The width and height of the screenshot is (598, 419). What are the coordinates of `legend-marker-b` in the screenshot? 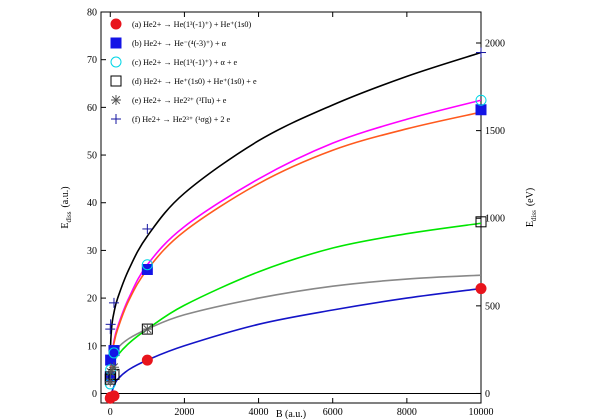 It's located at (116, 43).